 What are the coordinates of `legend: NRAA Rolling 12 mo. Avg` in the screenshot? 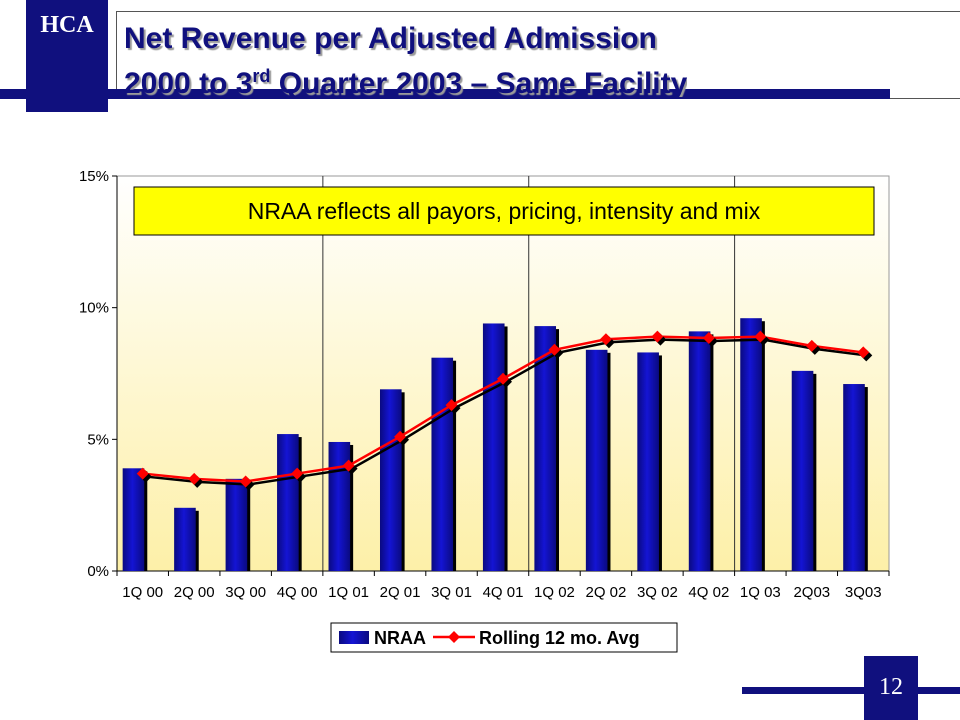 It's located at (504, 637).